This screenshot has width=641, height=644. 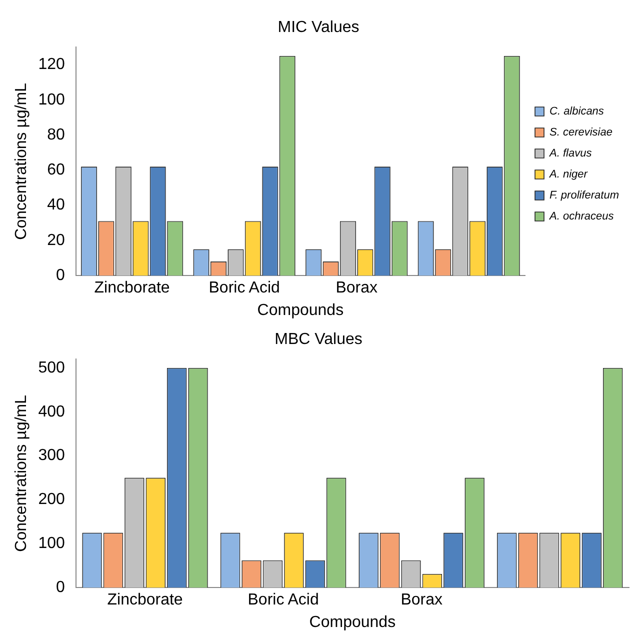 I want to click on legend-label: F. proliferatum, so click(x=585, y=196).